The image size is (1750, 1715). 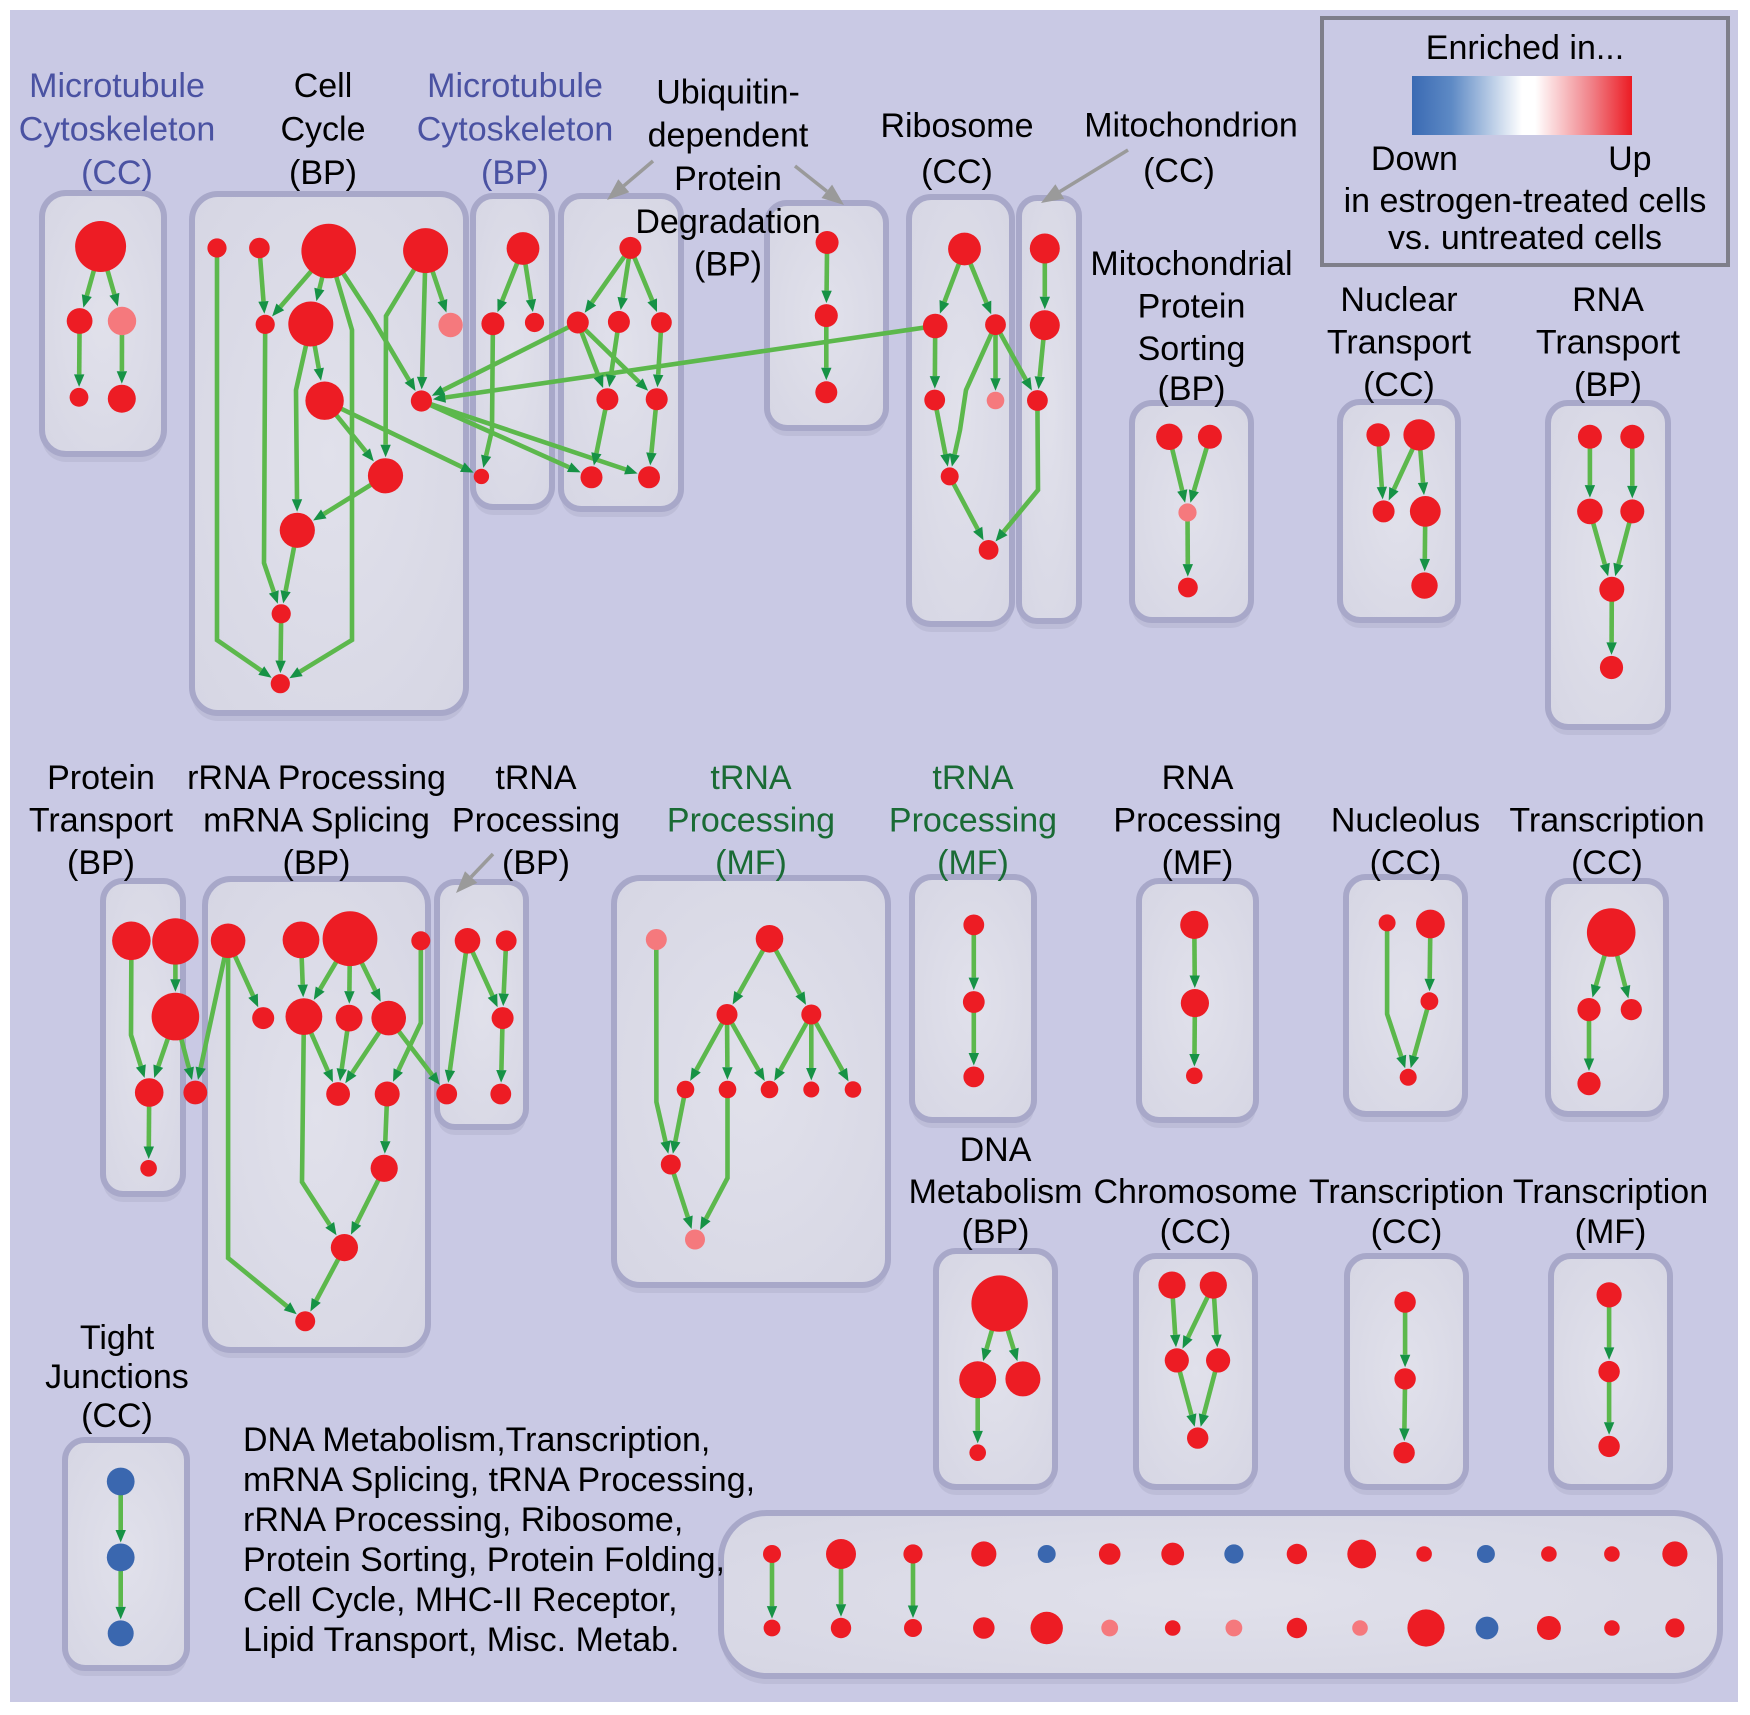 What do you see at coordinates (1414, 159) in the screenshot?
I see `svg-text: Down` at bounding box center [1414, 159].